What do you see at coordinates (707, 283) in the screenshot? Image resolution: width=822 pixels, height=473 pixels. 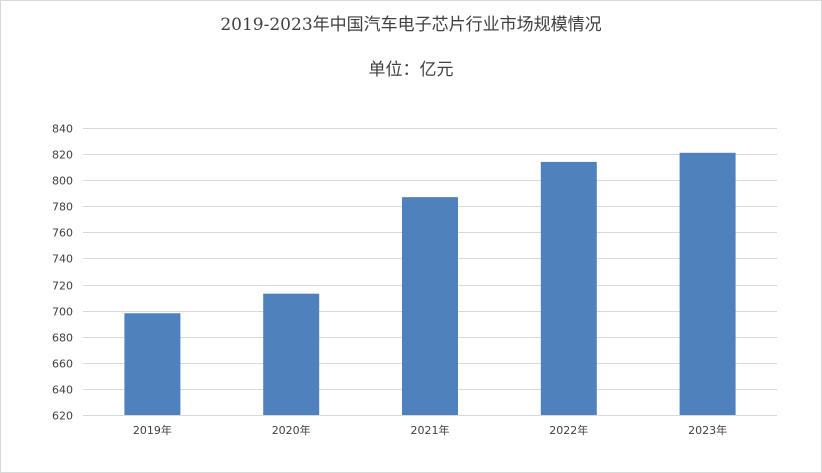 I see `bar-2023年` at bounding box center [707, 283].